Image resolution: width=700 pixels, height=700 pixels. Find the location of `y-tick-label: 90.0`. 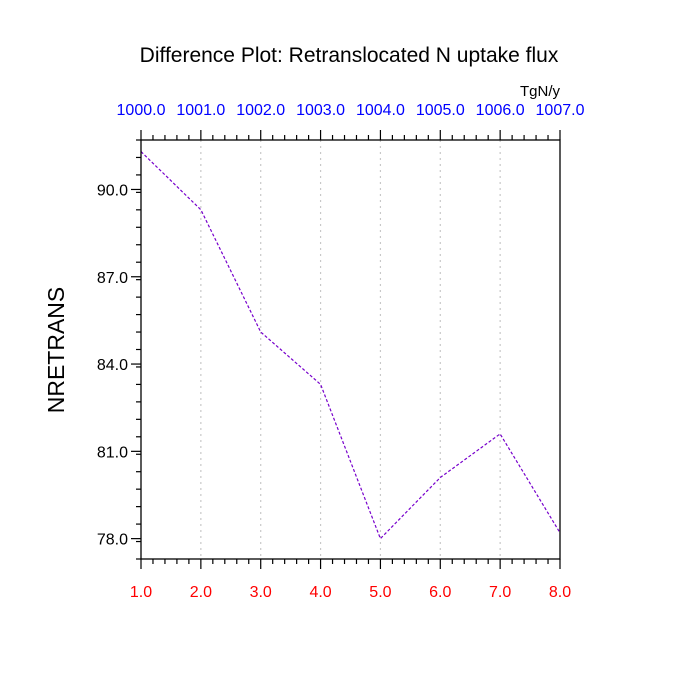

y-tick-label: 90.0 is located at coordinates (112, 190).